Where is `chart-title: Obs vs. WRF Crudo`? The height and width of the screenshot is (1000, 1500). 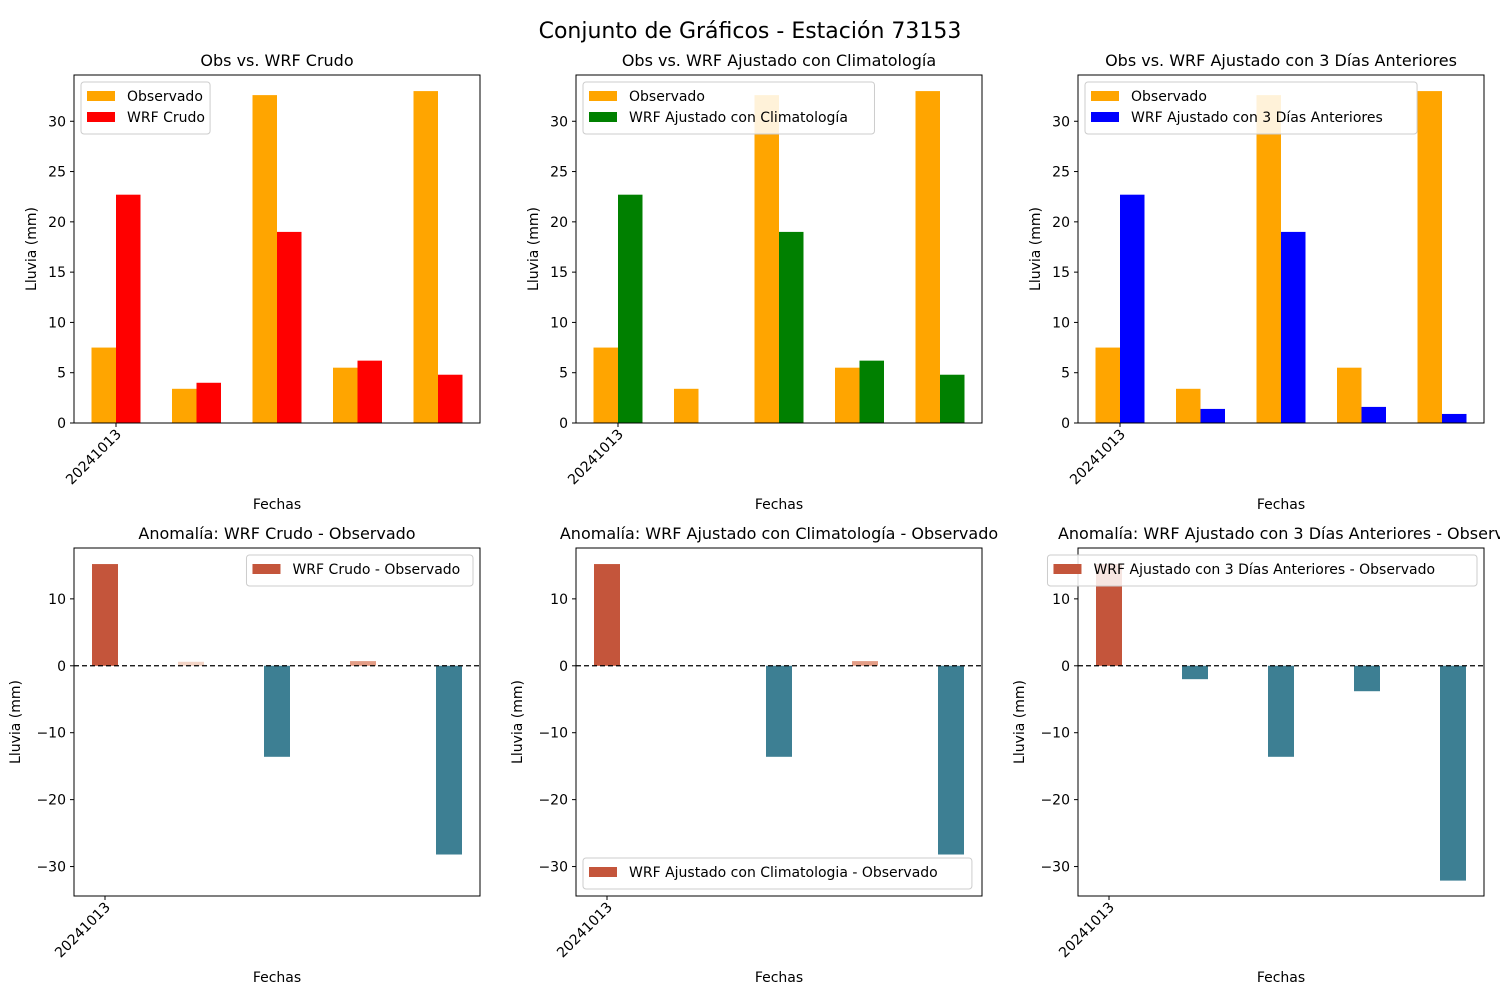
chart-title: Obs vs. WRF Crudo is located at coordinates (276, 60).